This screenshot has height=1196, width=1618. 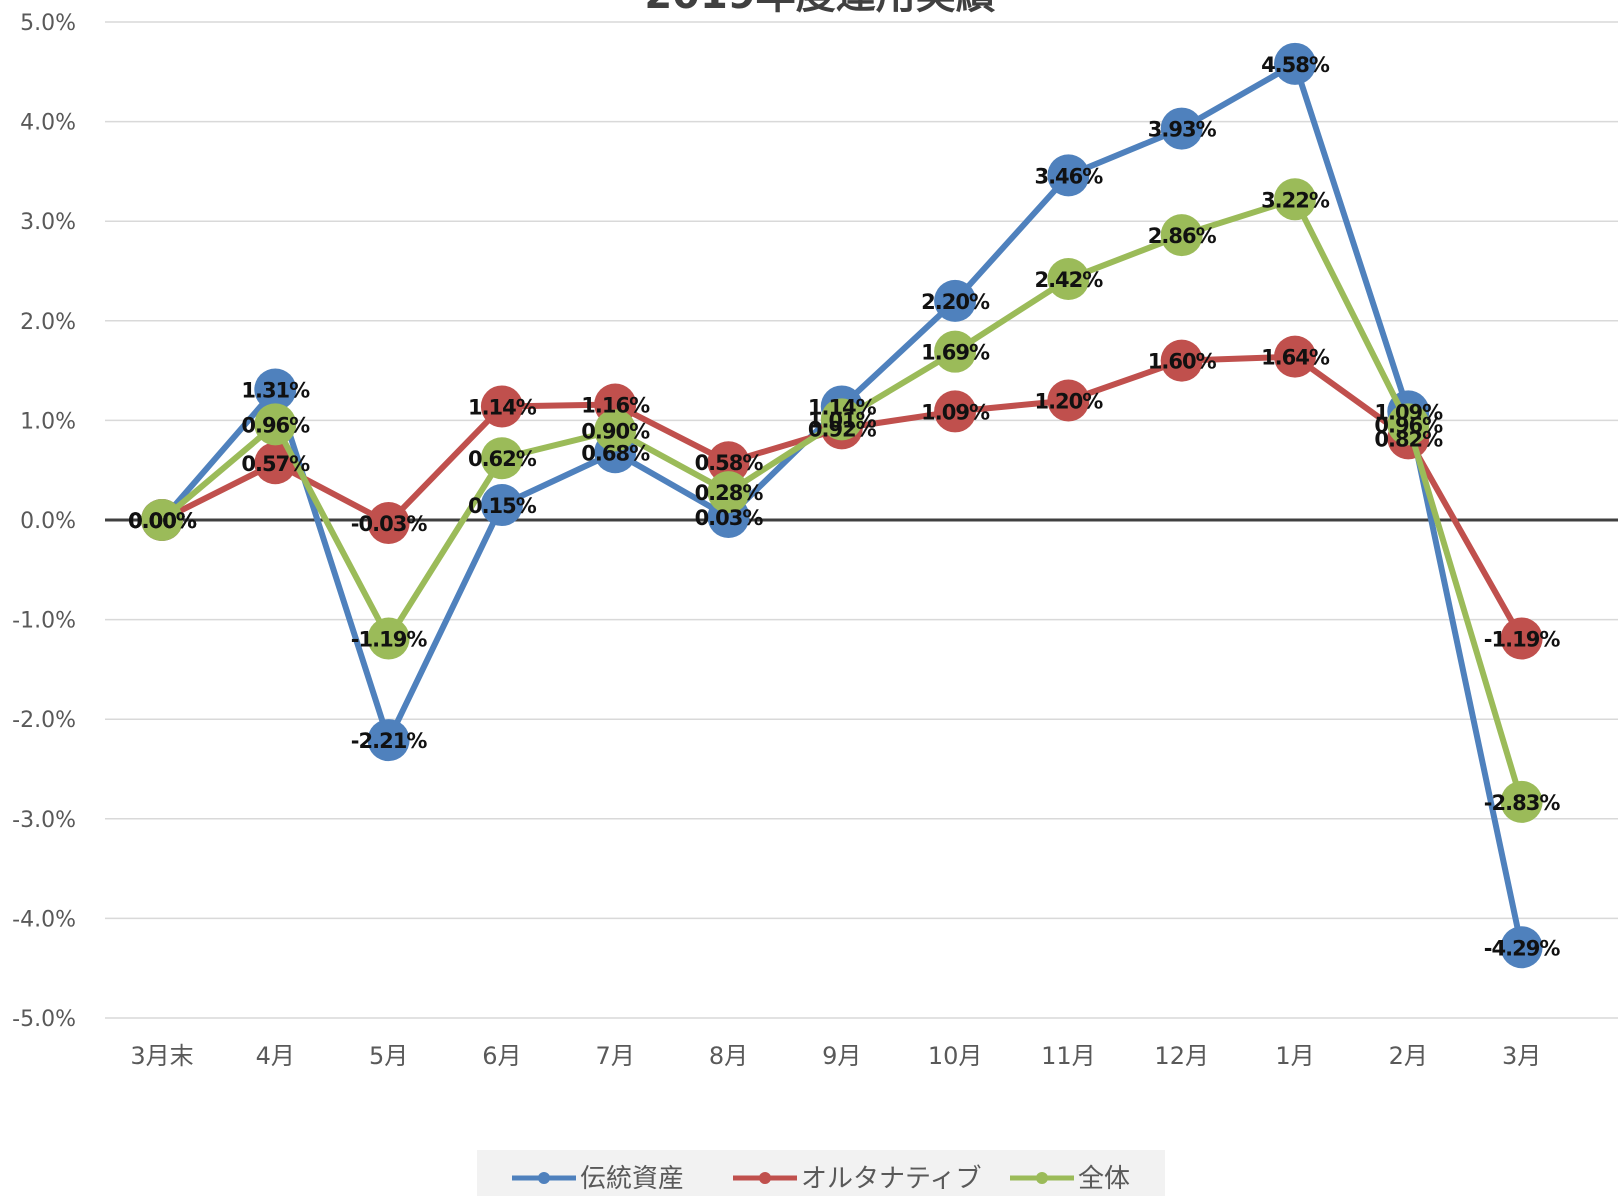 I want to click on data-label: 1.69%, so click(x=955, y=353).